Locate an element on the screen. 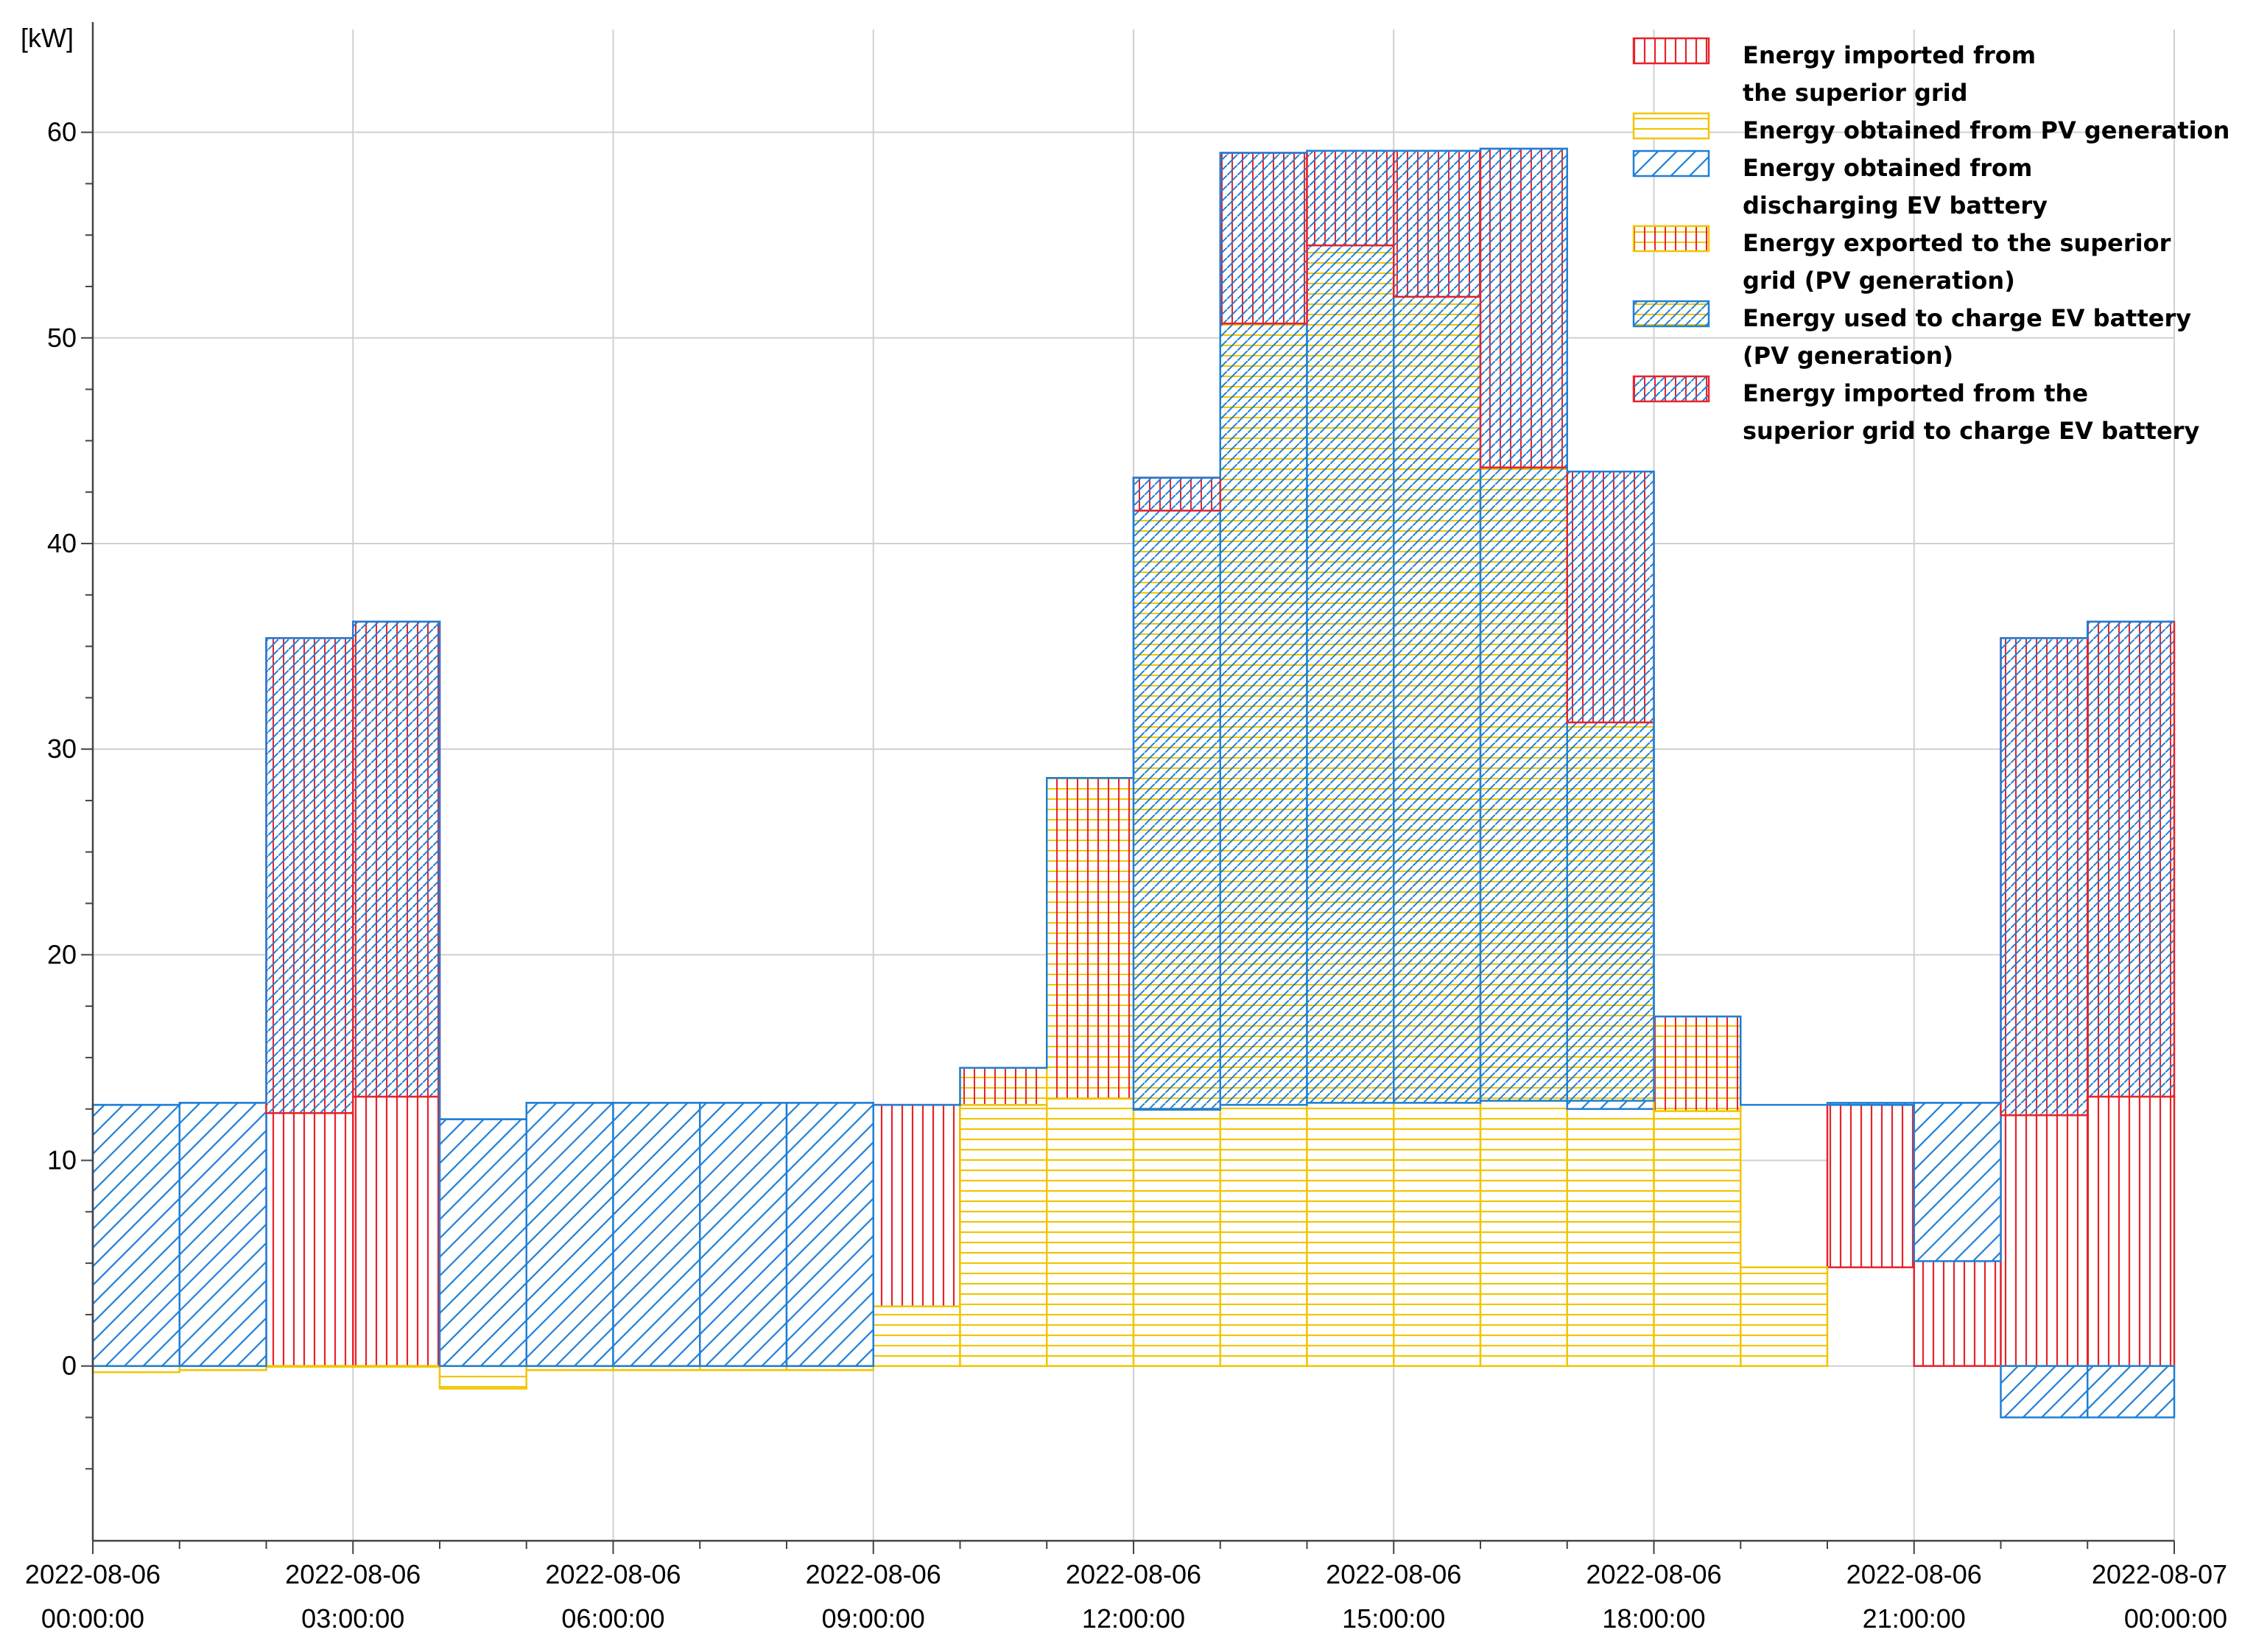 The width and height of the screenshot is (2242, 1652). legend-item: Energy obtained from PV generation is located at coordinates (1930, 128).